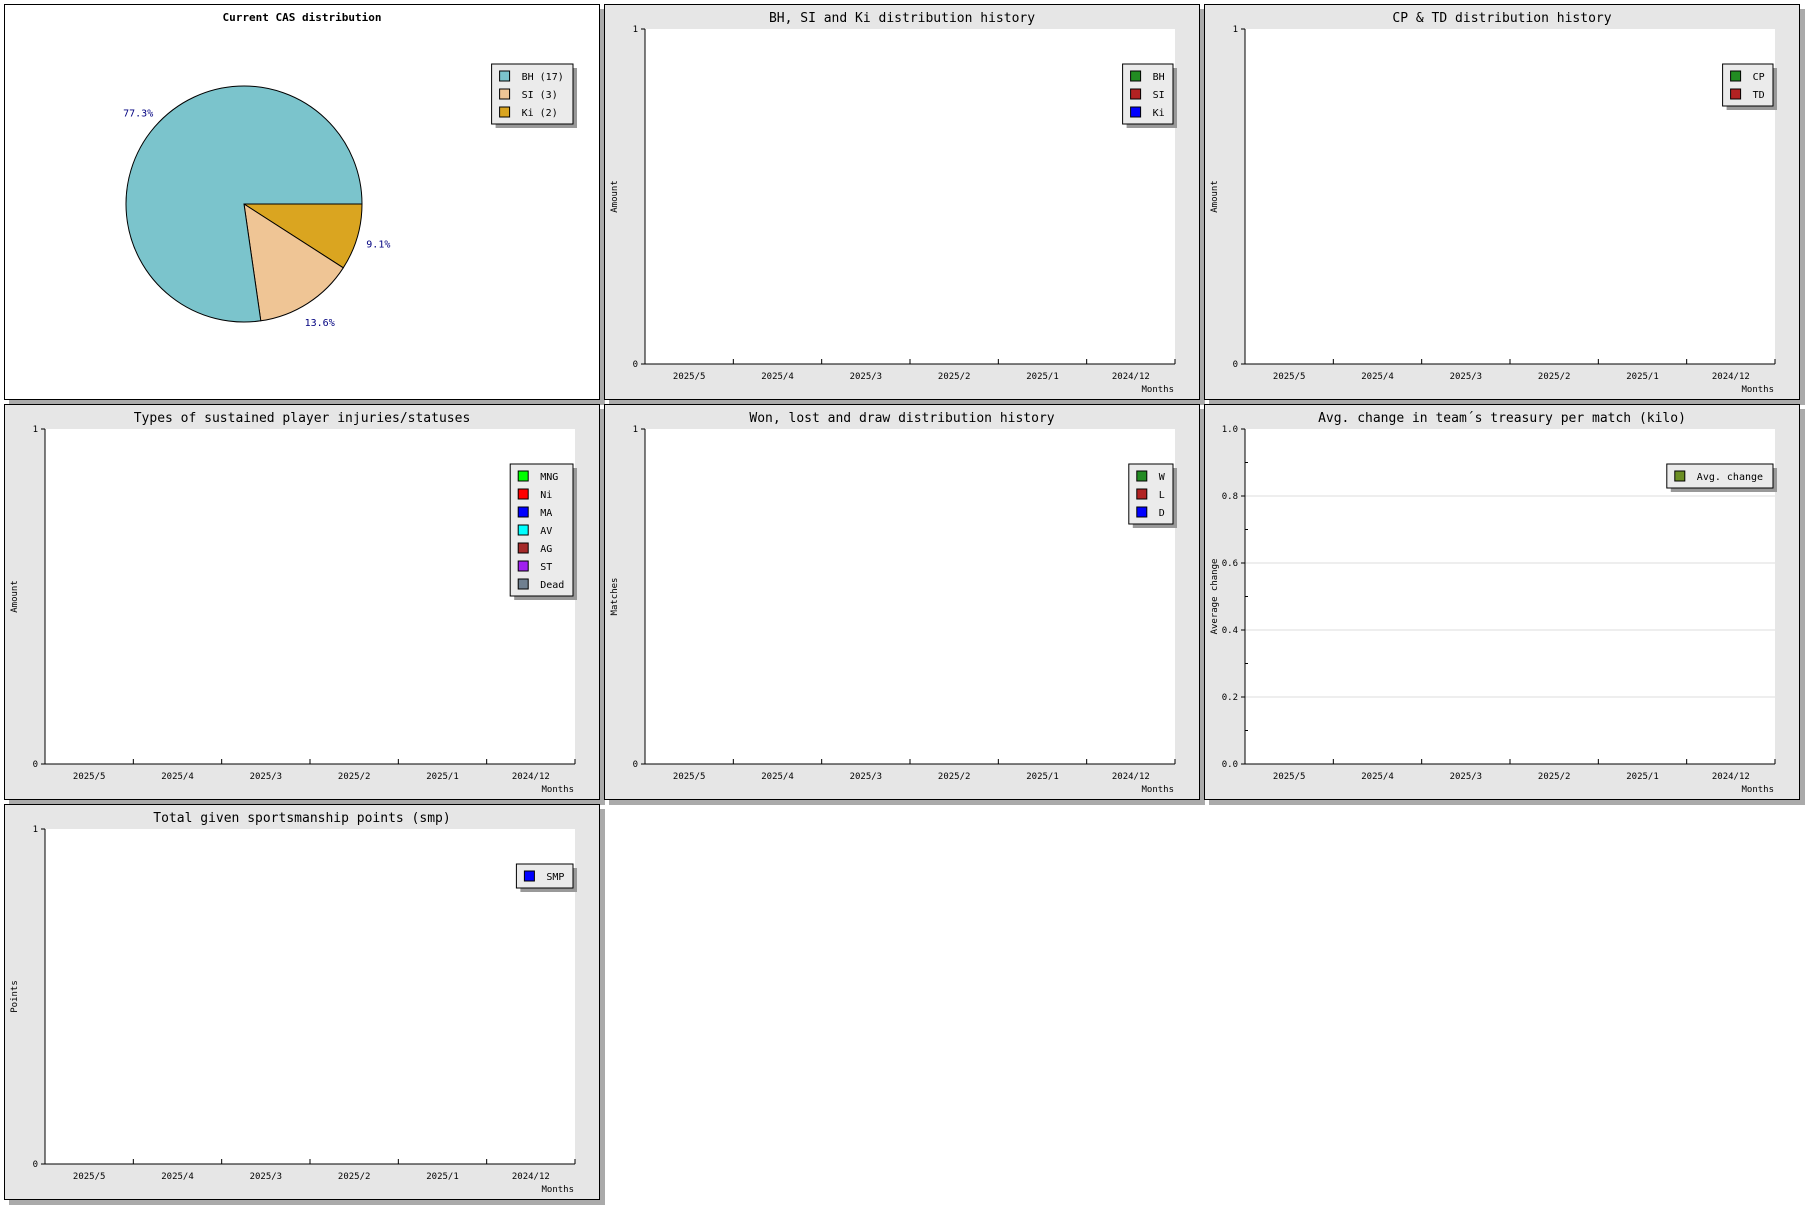 This screenshot has width=1808, height=1208. What do you see at coordinates (555, 877) in the screenshot?
I see `legend-label: SMP` at bounding box center [555, 877].